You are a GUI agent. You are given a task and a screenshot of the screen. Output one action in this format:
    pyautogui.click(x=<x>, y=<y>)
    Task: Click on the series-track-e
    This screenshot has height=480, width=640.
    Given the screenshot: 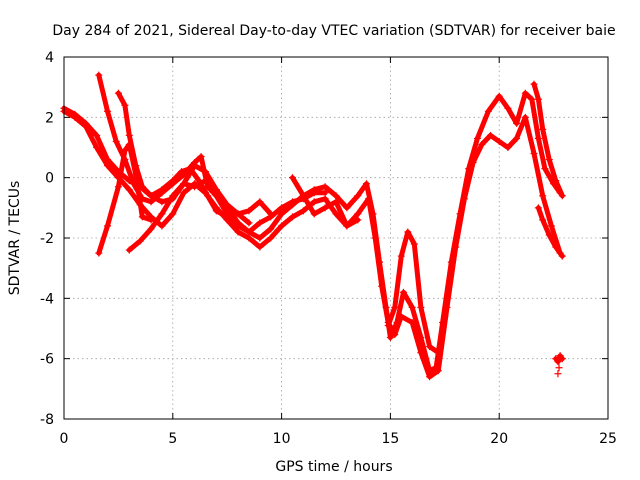 What is the action you would take?
    pyautogui.click(x=125, y=198)
    